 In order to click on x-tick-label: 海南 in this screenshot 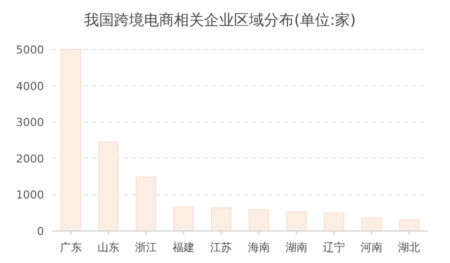, I will do `click(259, 247)`.